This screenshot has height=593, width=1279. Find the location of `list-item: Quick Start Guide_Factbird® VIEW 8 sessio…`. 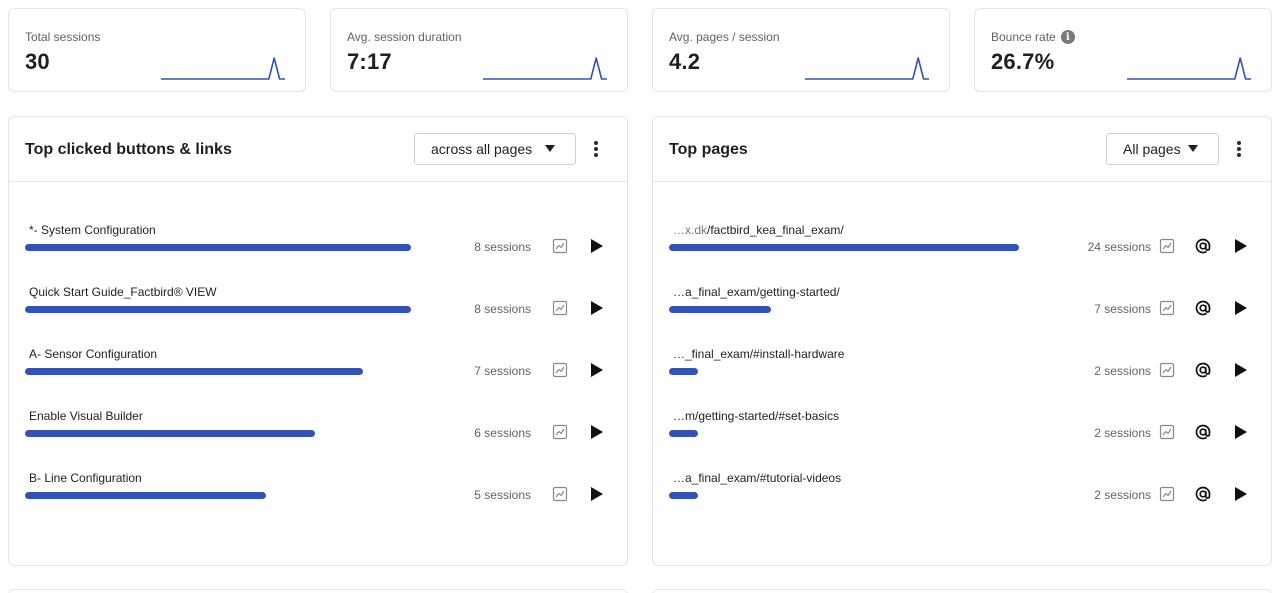

list-item: Quick Start Guide_Factbird® VIEW 8 sessio… is located at coordinates (318, 316).